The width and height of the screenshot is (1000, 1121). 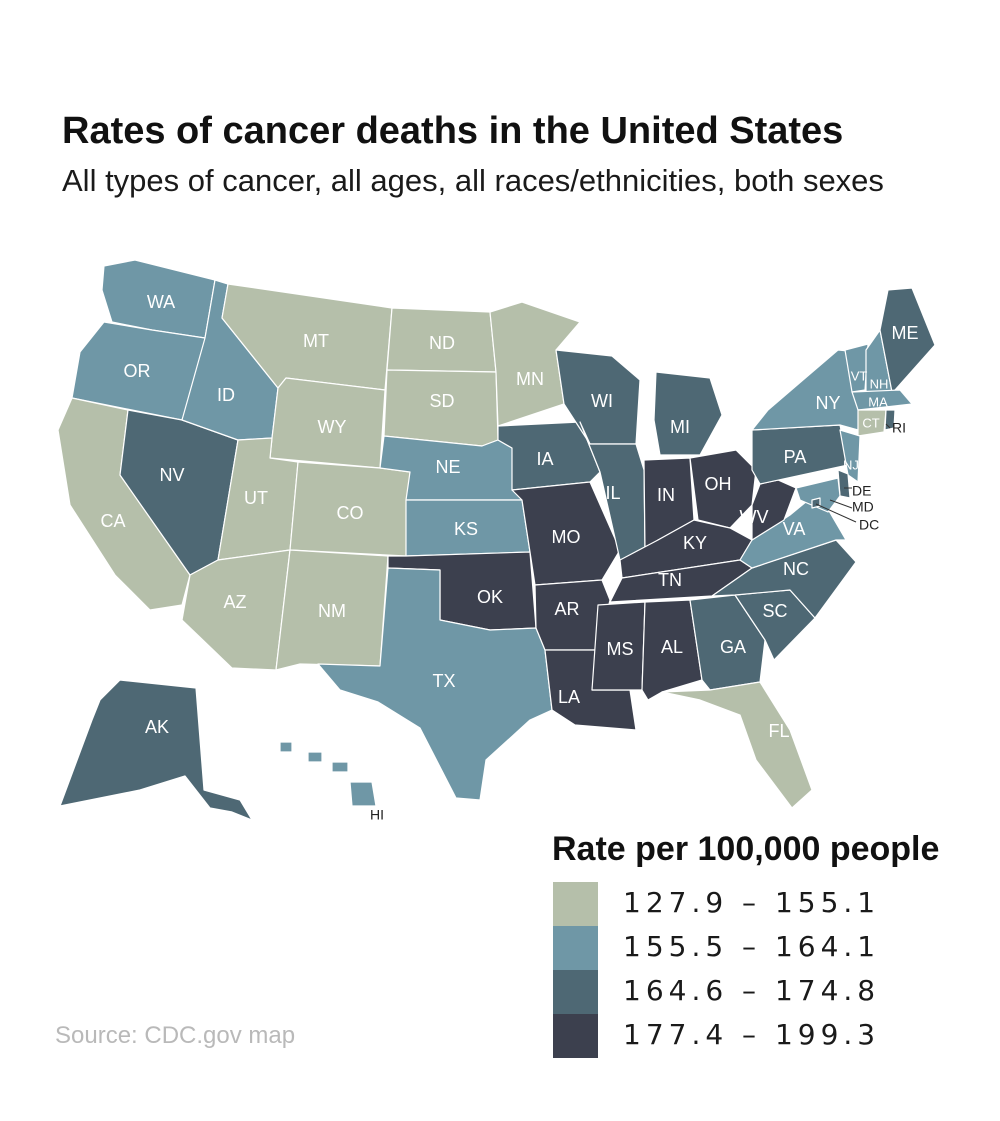 I want to click on state-label-ky: KY, so click(x=695, y=543).